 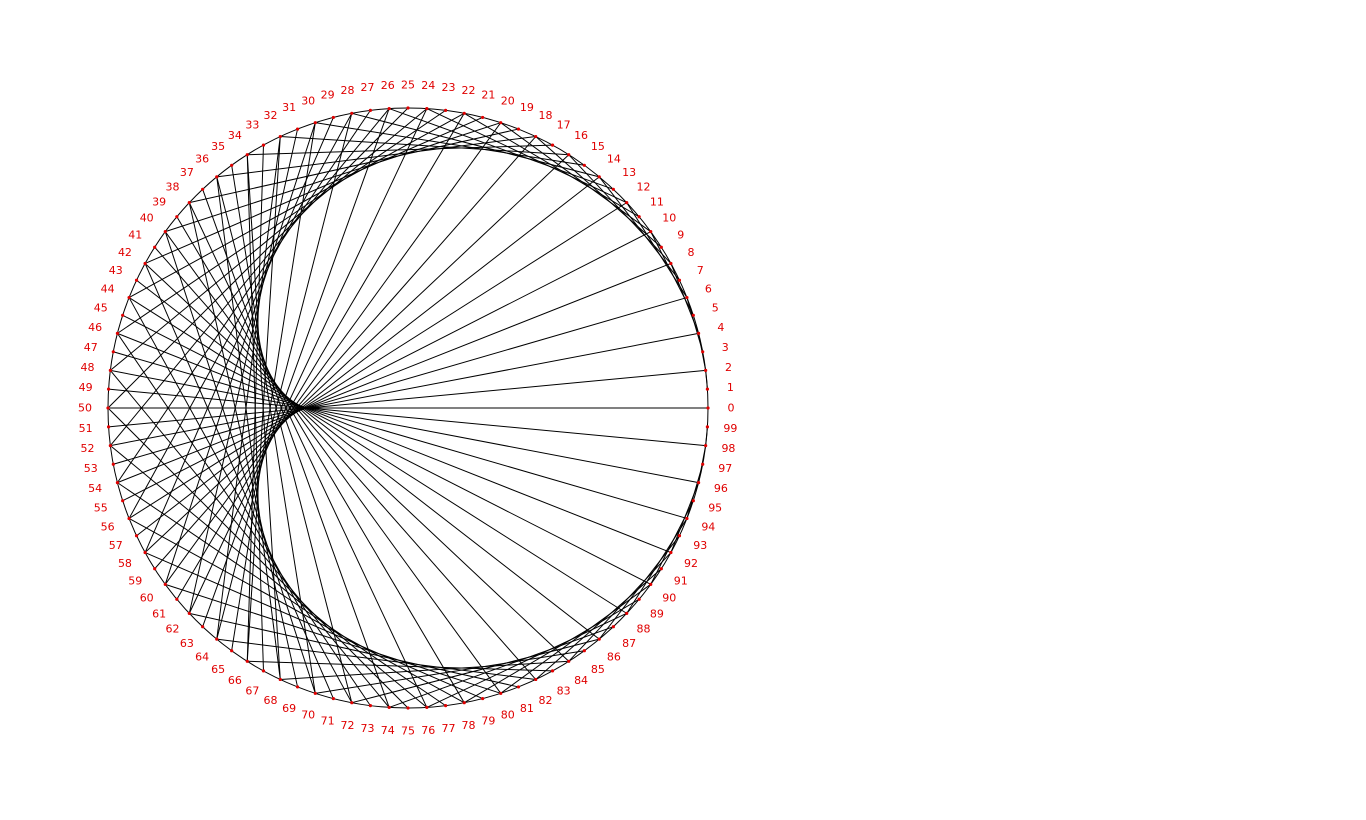 I want to click on point-label: 26, so click(x=388, y=85).